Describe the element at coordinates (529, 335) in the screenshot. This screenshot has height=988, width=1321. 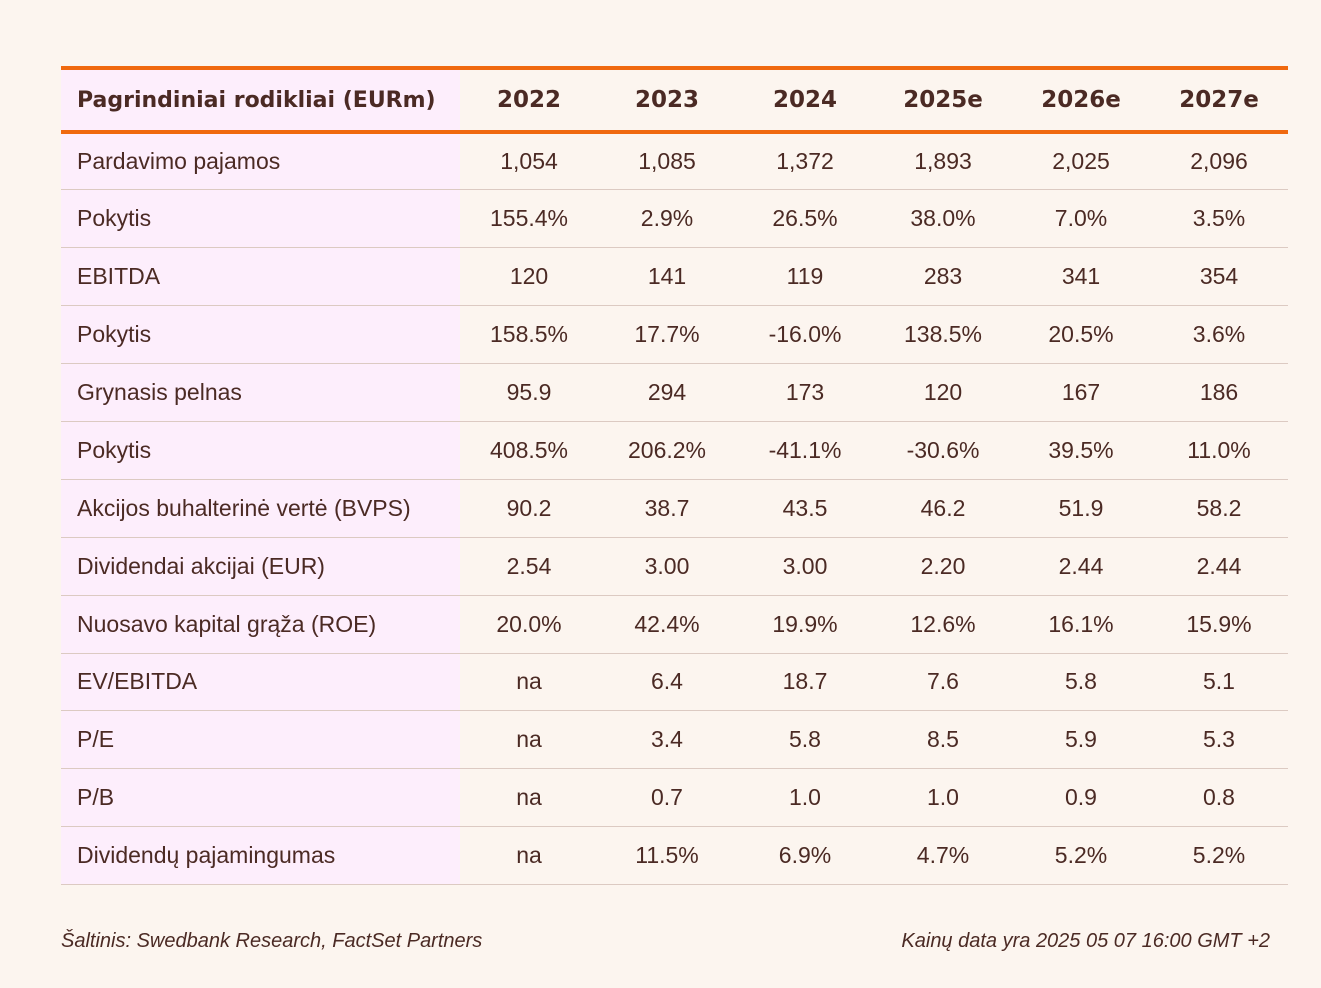
I see `table-cell: 158.5%` at that location.